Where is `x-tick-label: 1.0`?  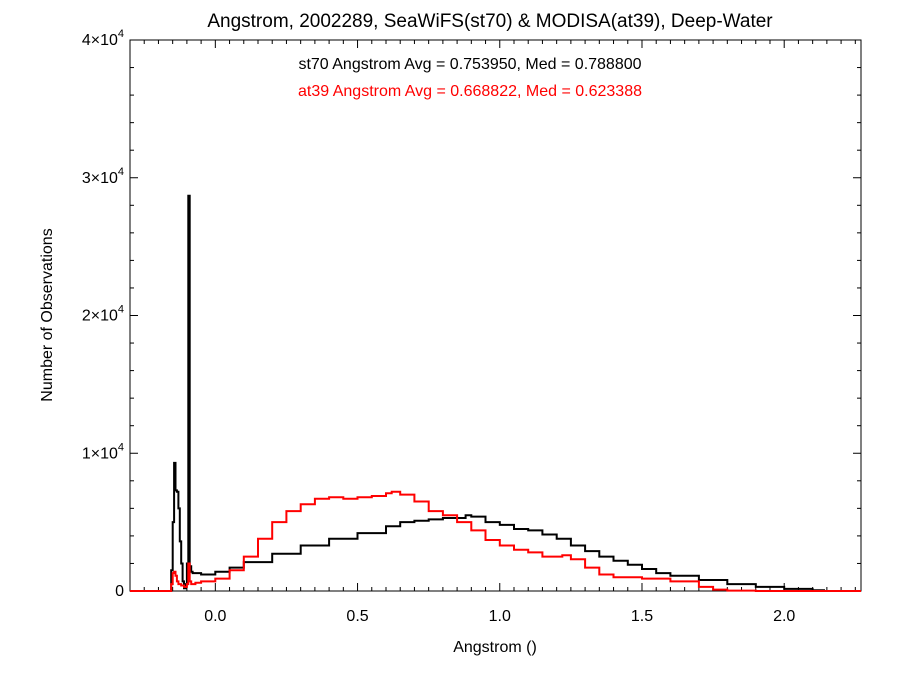 x-tick-label: 1.0 is located at coordinates (500, 616).